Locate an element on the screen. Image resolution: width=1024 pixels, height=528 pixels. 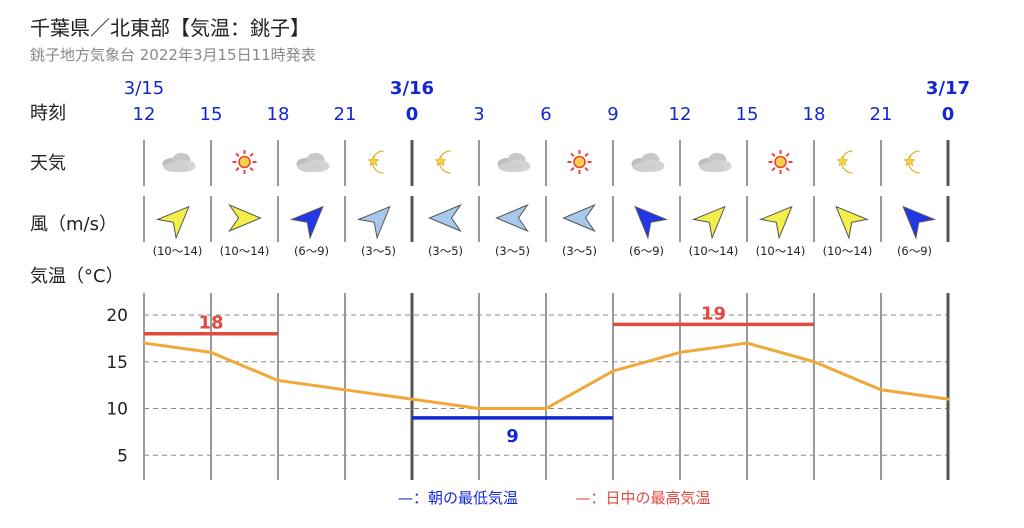
y-tick-label: 20 is located at coordinates (117, 316).